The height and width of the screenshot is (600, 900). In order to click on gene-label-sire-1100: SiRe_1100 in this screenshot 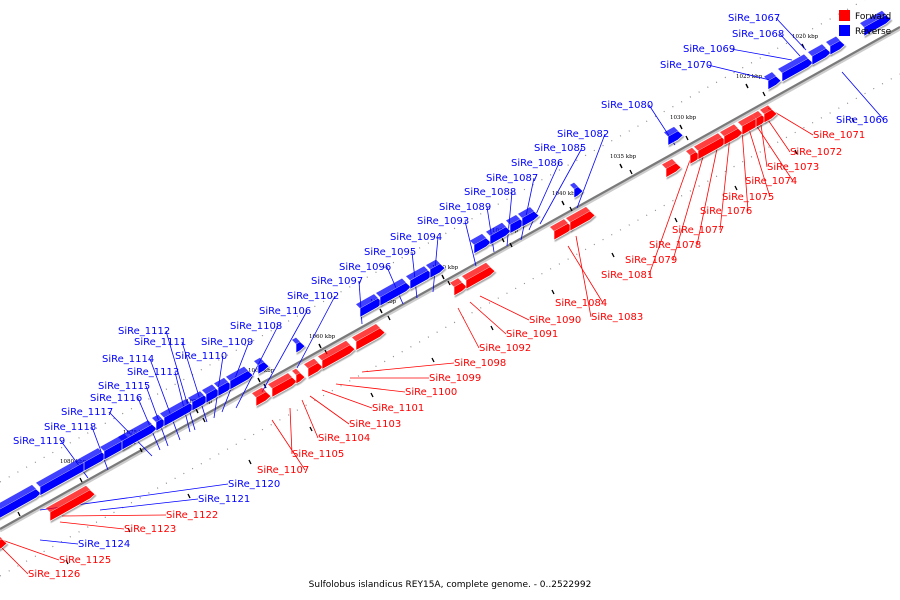, I will do `click(431, 392)`.